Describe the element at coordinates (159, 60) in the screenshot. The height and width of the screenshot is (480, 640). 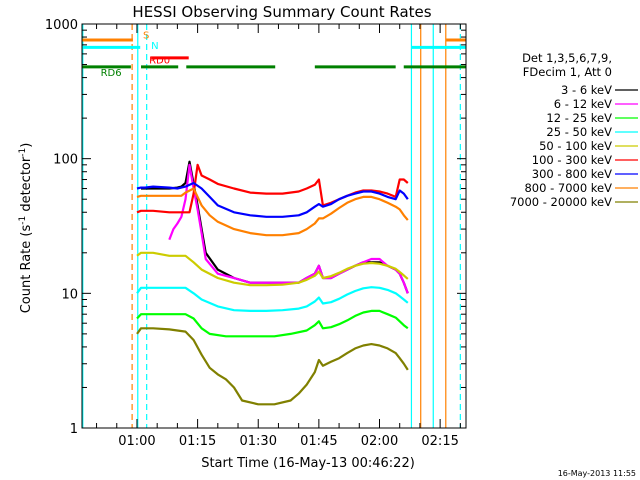
I see `flag-label-rd0: RD0` at that location.